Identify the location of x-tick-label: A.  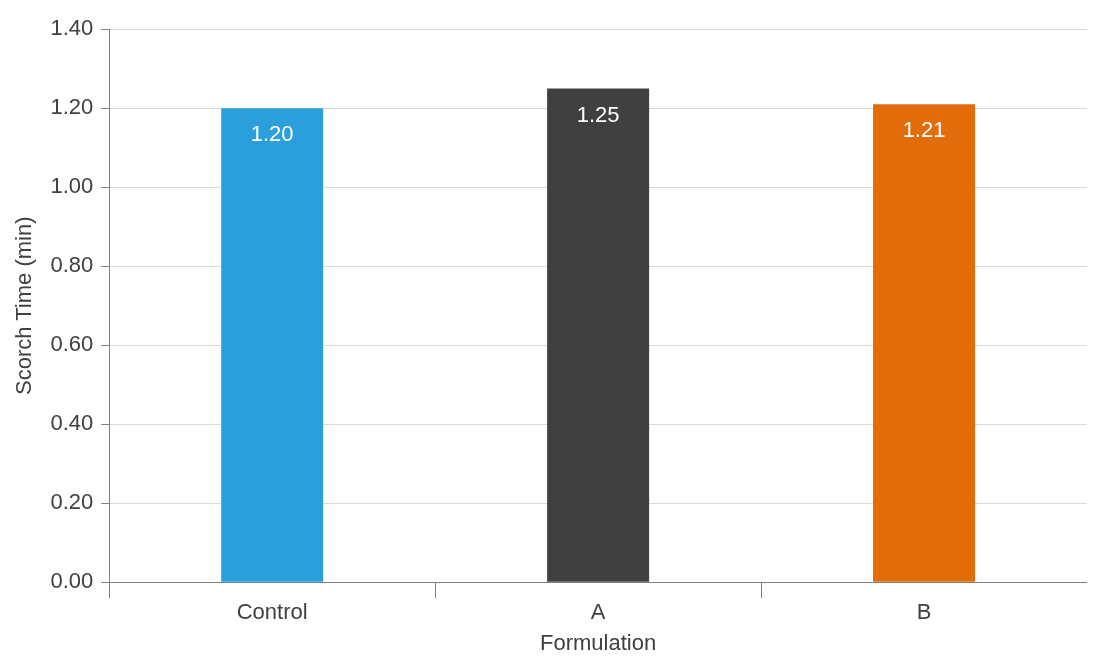
(598, 612).